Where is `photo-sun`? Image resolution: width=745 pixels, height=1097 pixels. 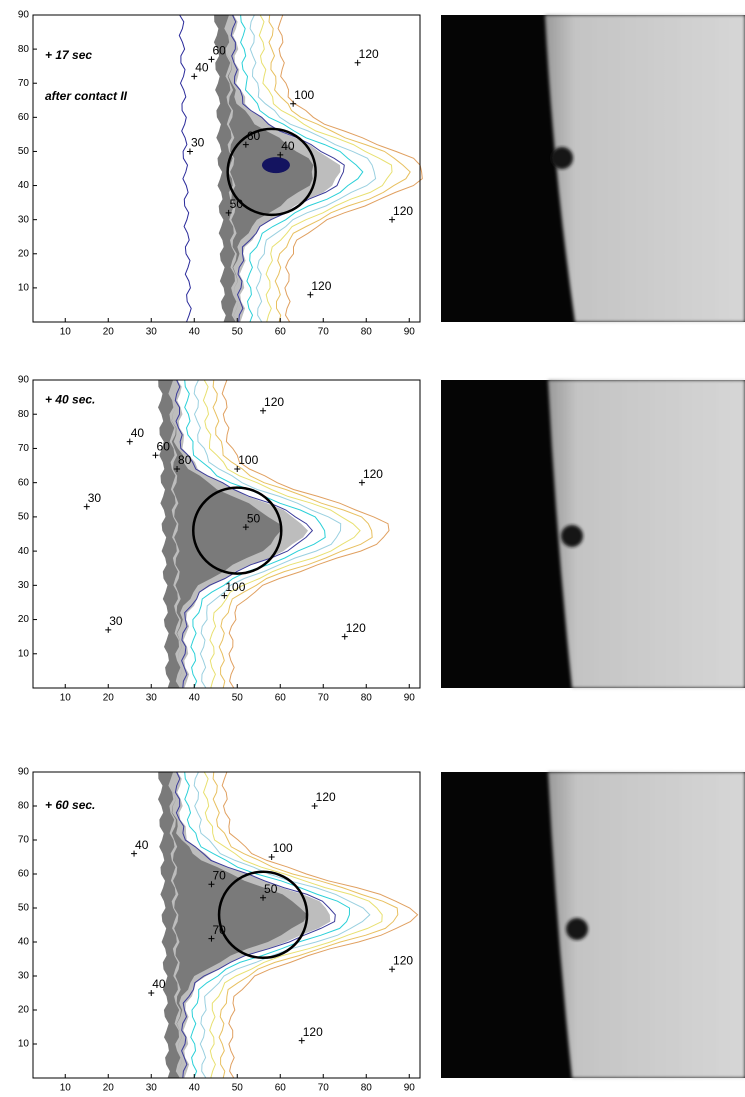 photo-sun is located at coordinates (646, 925).